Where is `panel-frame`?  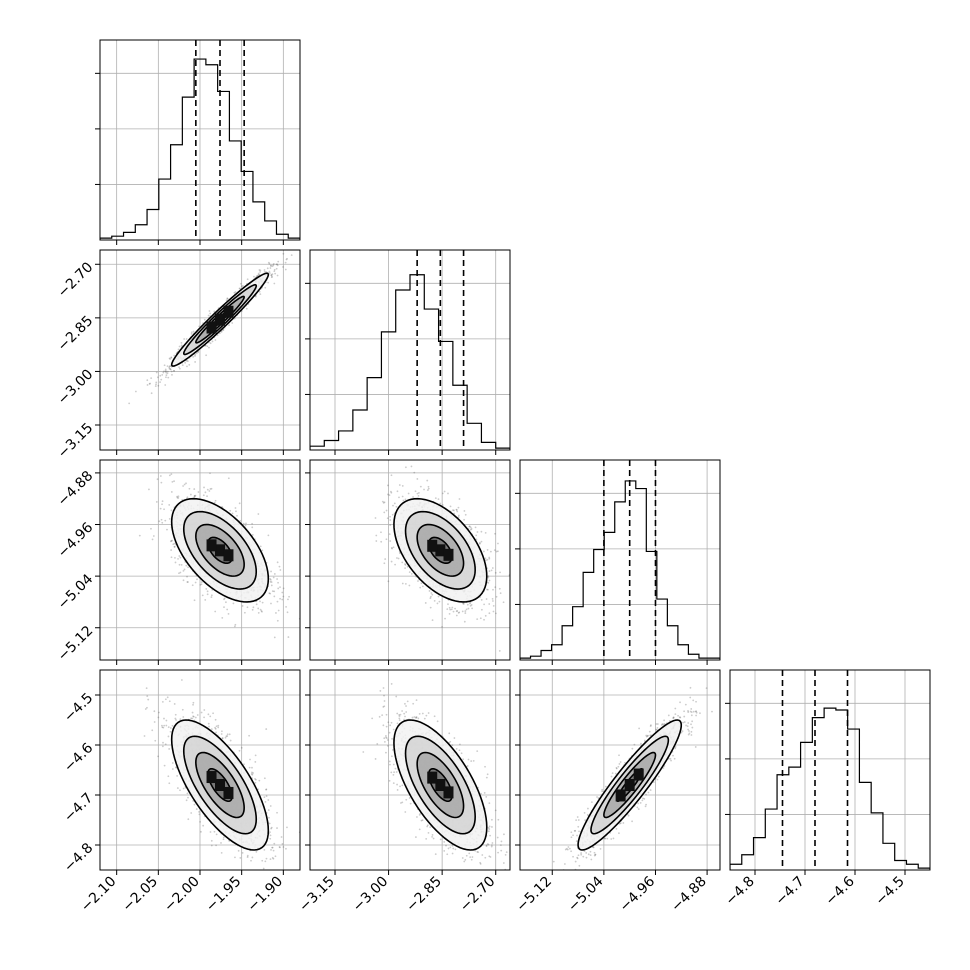
panel-frame is located at coordinates (410, 560).